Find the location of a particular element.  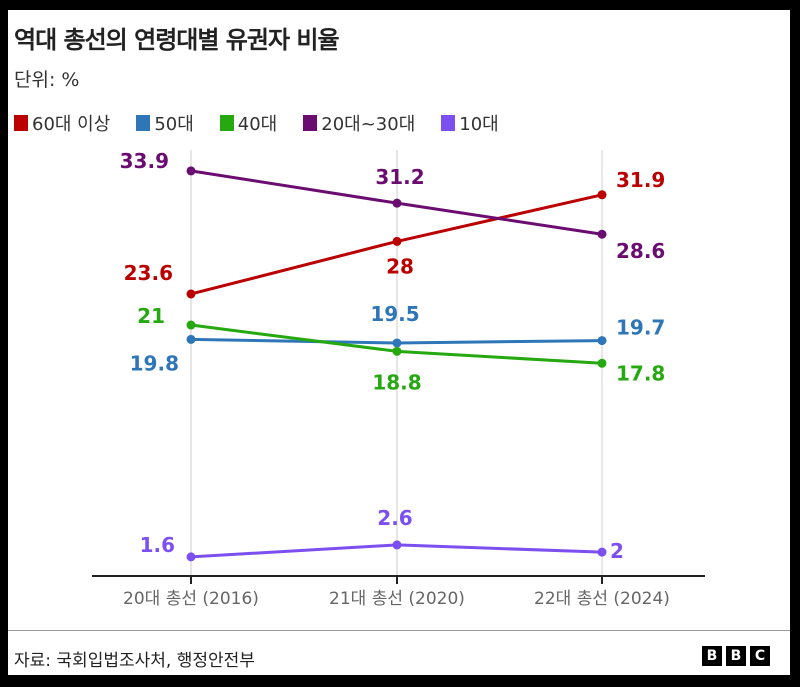

data-label: 28.6 is located at coordinates (640, 251).